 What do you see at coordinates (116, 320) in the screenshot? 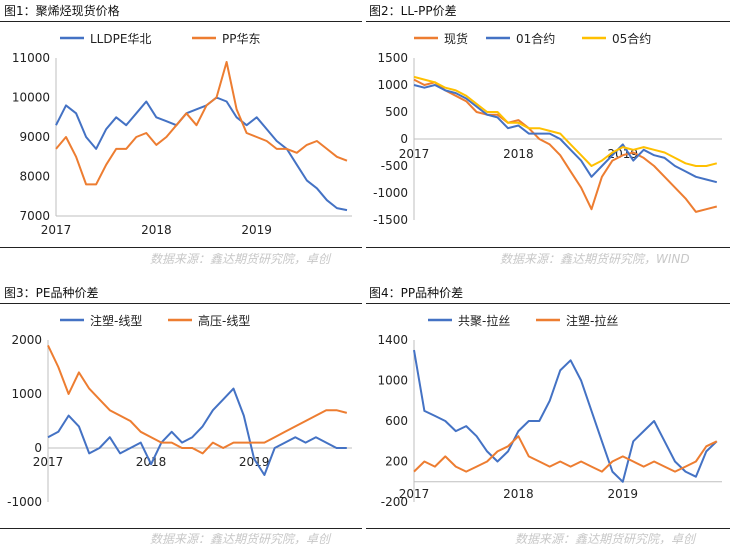
I see `legend-label: 注塑-线型` at bounding box center [116, 320].